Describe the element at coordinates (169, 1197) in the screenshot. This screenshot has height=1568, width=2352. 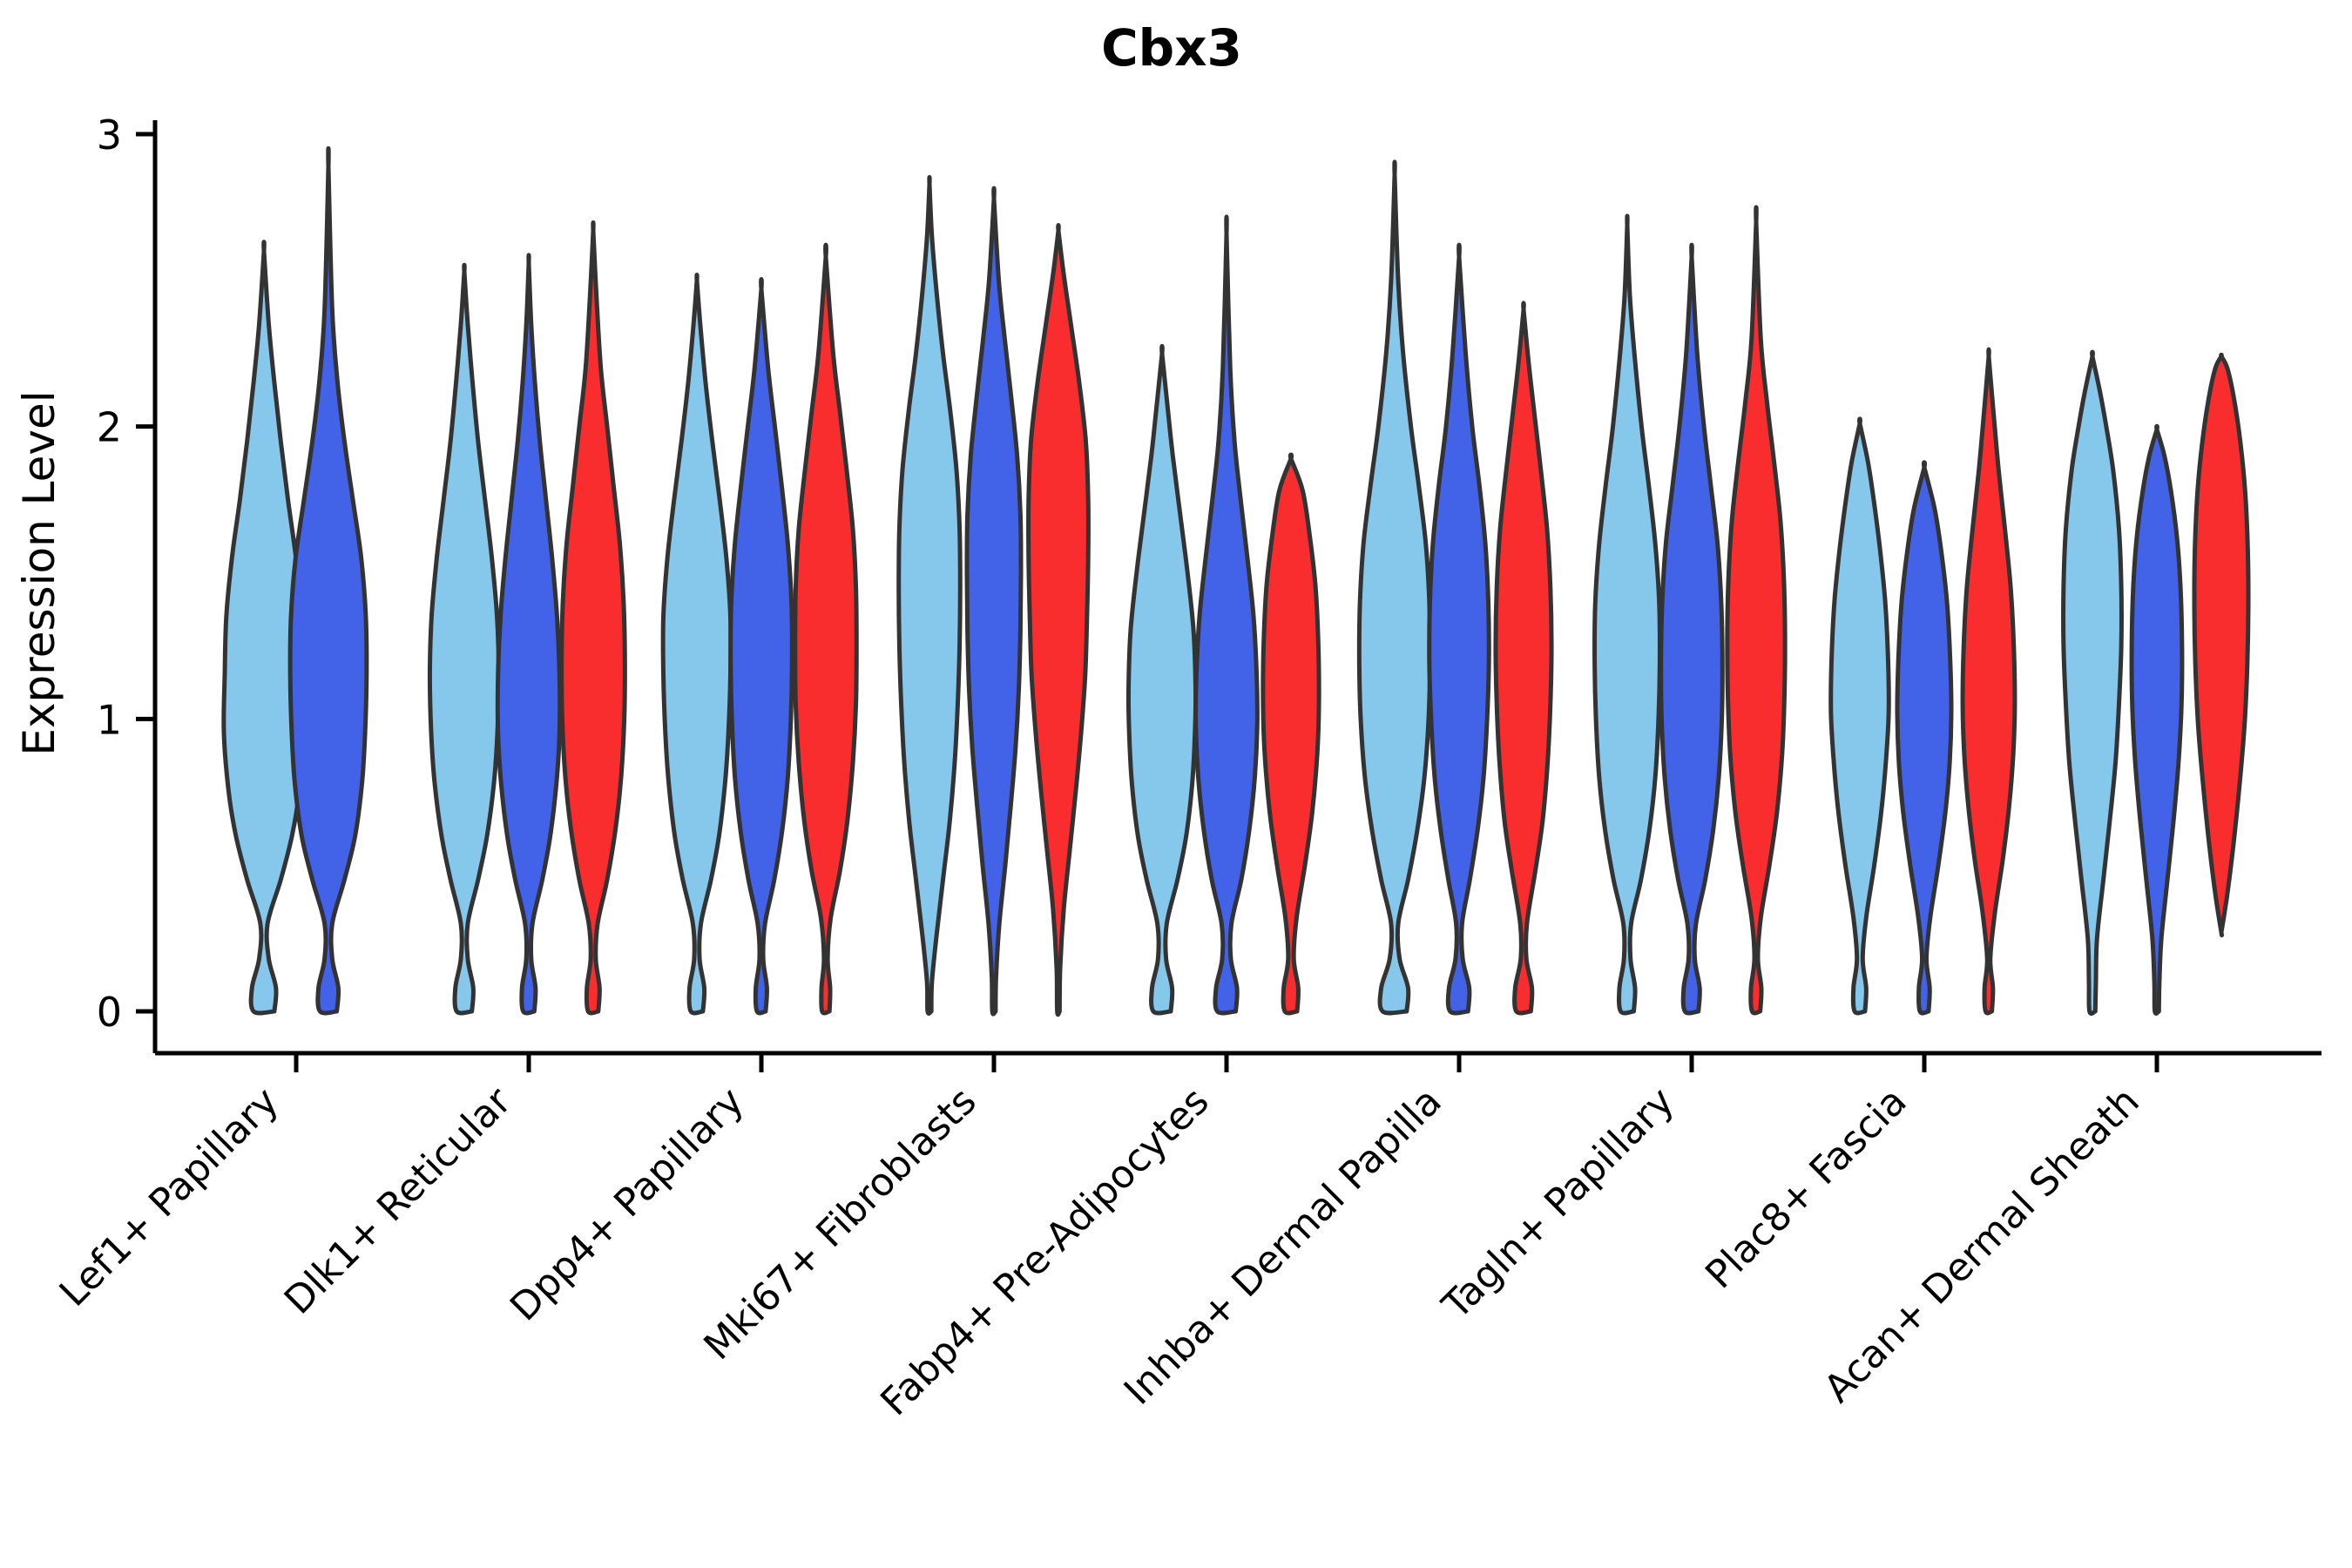
I see `x-tick-label: Lef1+ Papillary` at that location.